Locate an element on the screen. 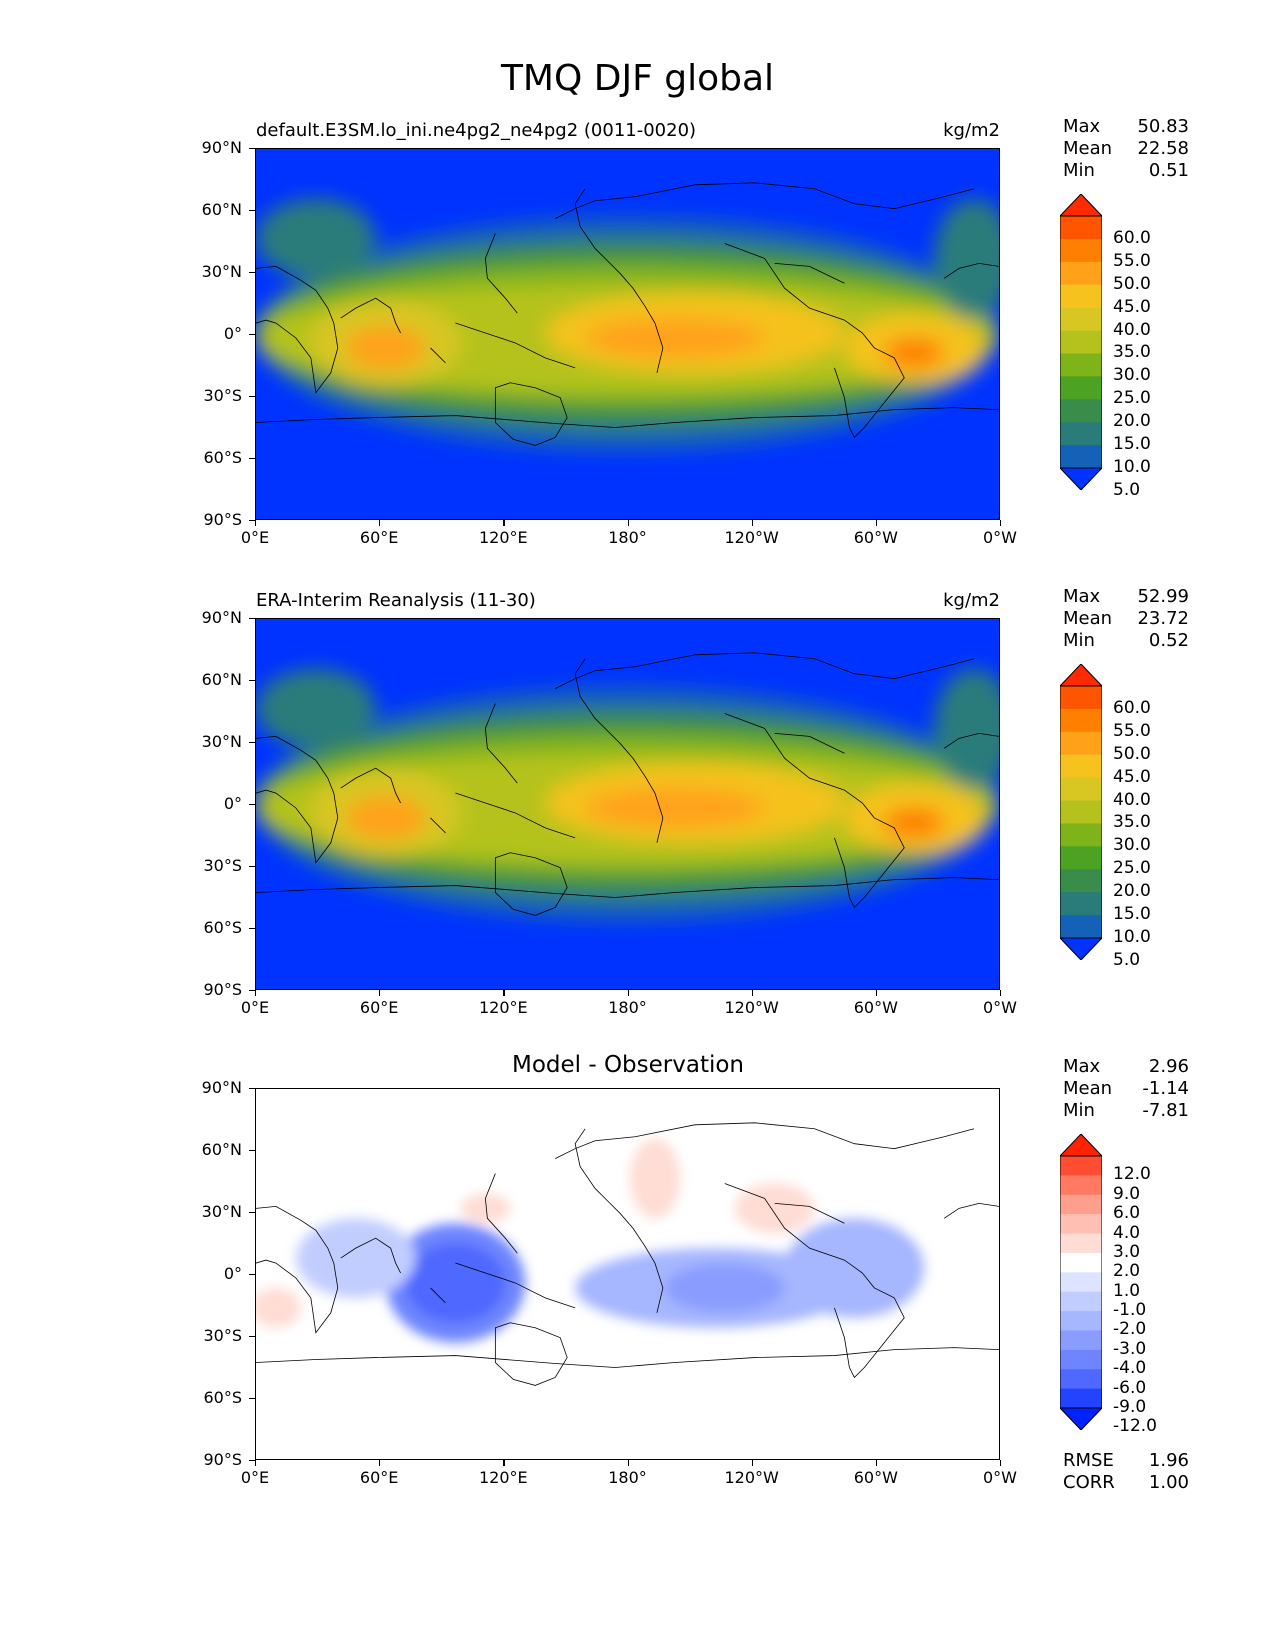 The height and width of the screenshot is (1650, 1275). panel-units: kg/m2 is located at coordinates (971, 130).